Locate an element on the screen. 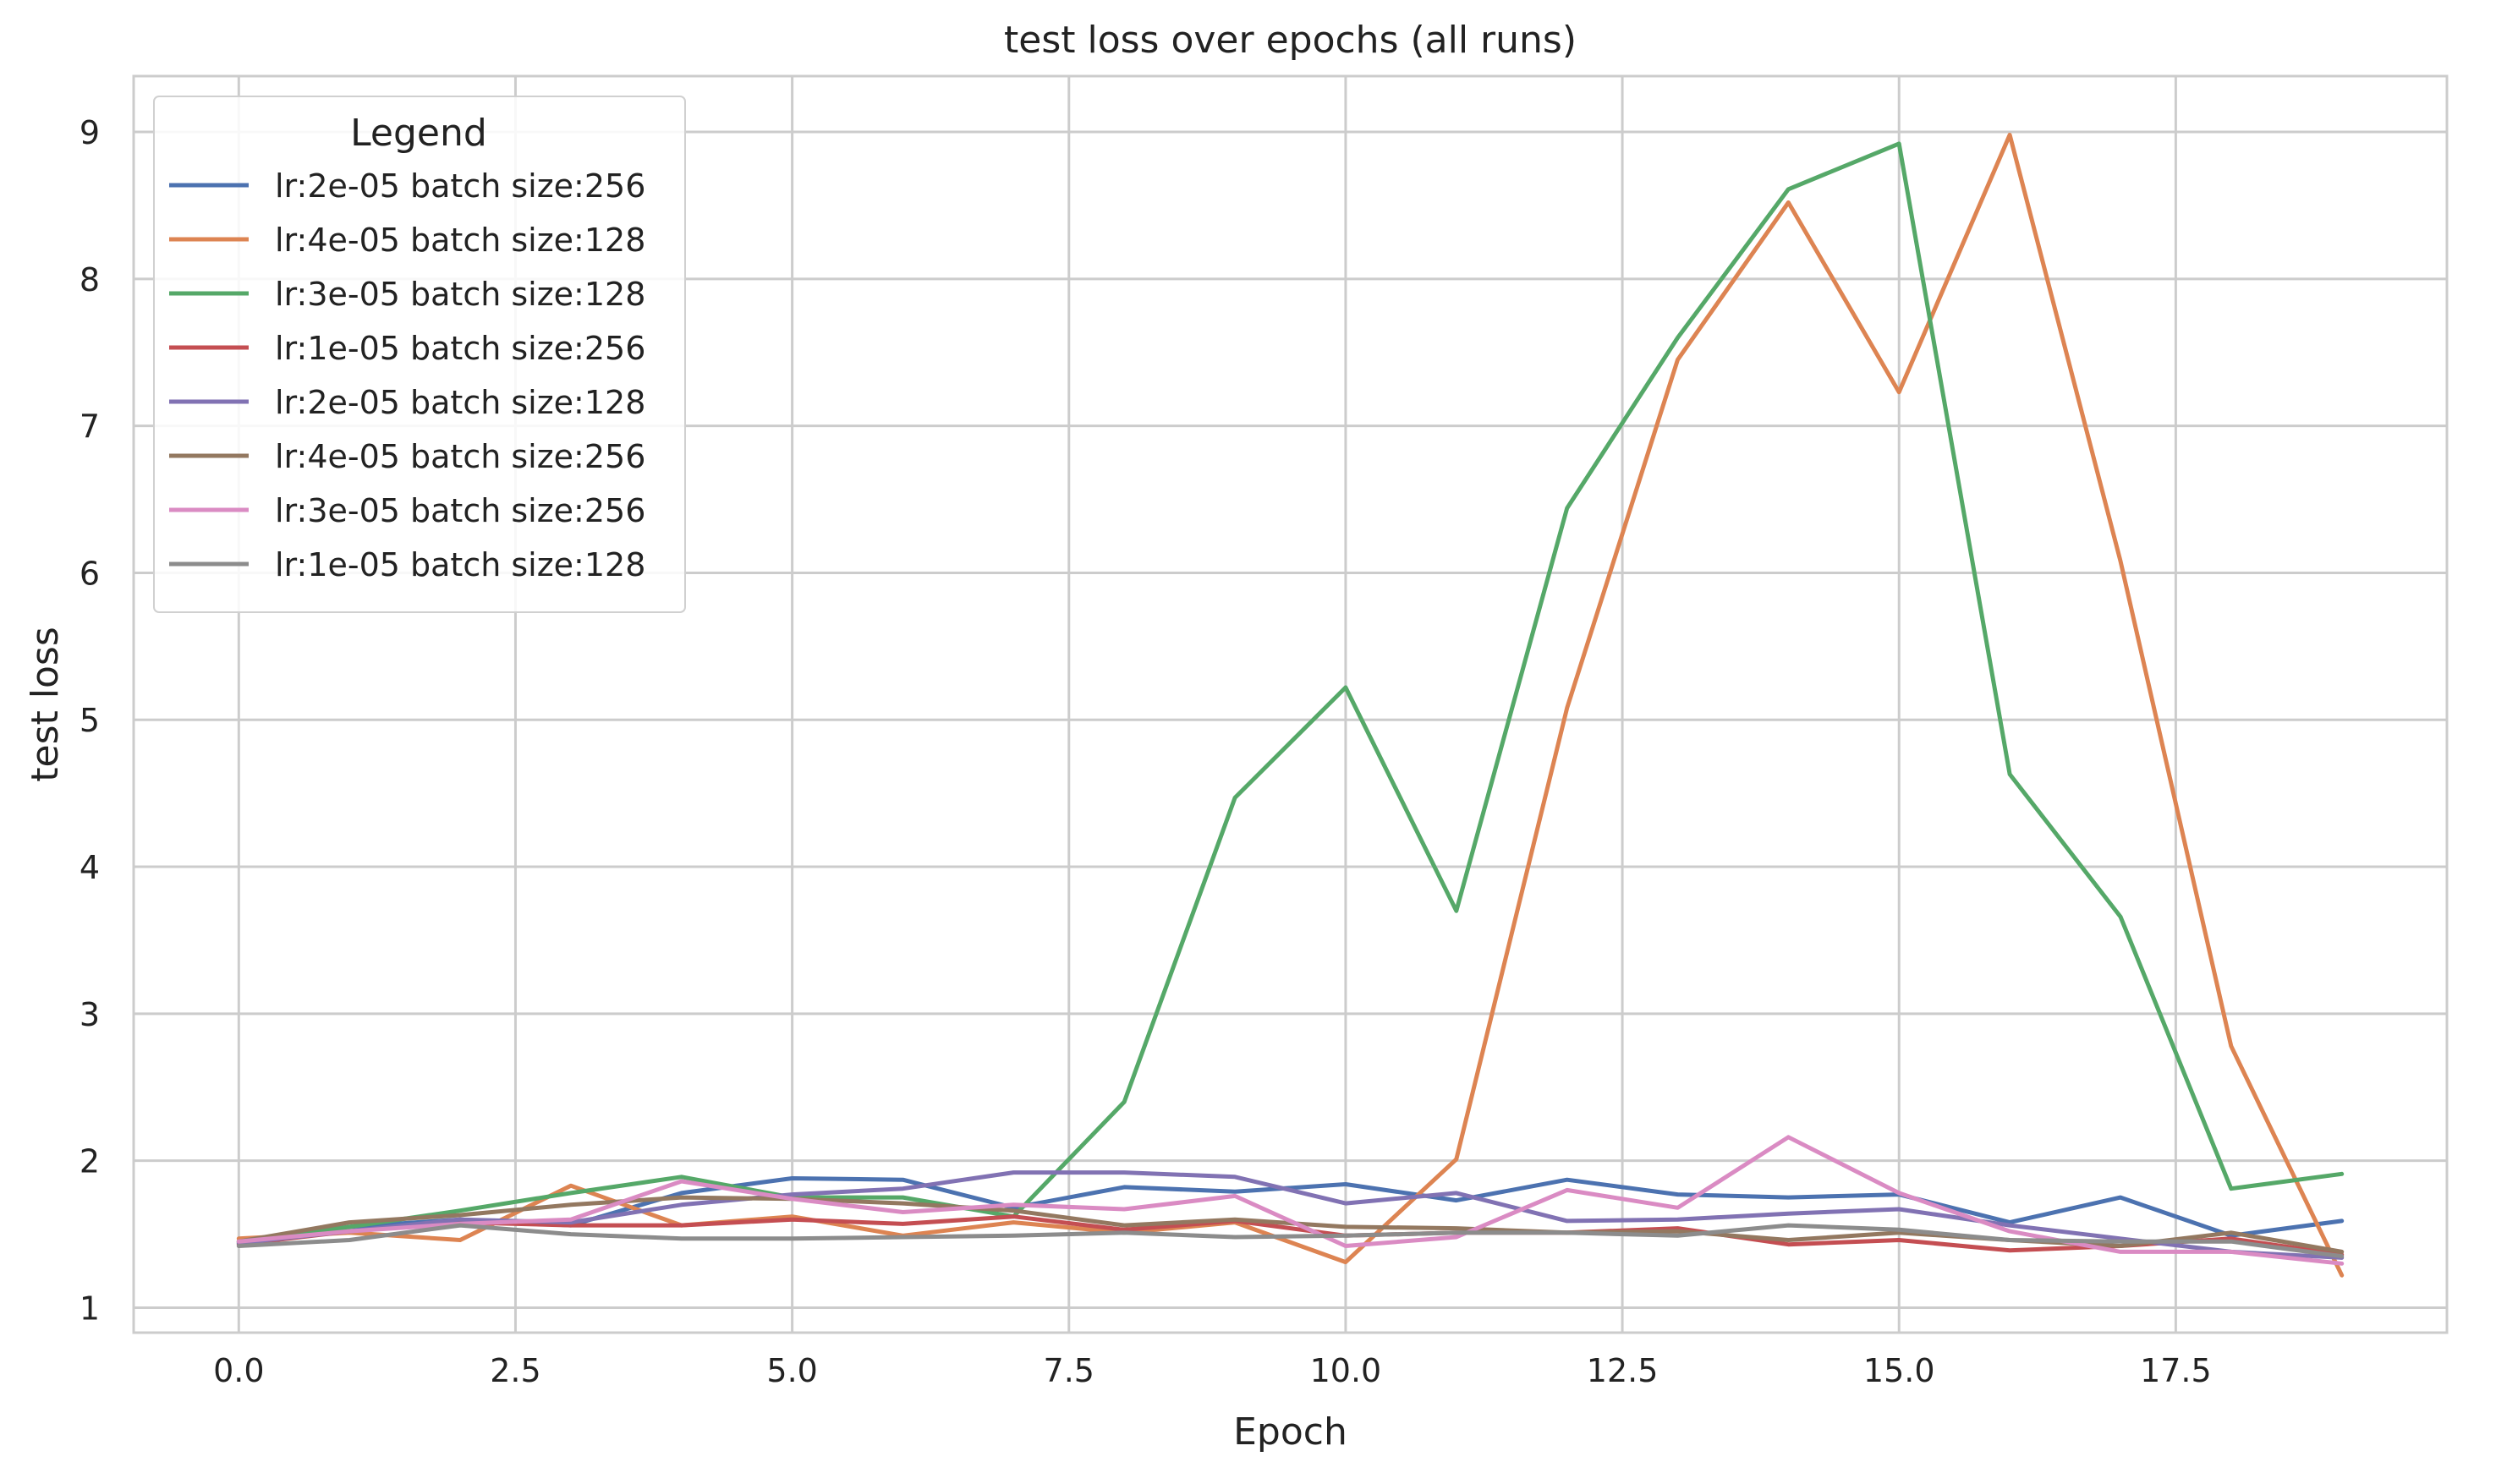  x-tick-label: 17.5 is located at coordinates (2176, 1370).